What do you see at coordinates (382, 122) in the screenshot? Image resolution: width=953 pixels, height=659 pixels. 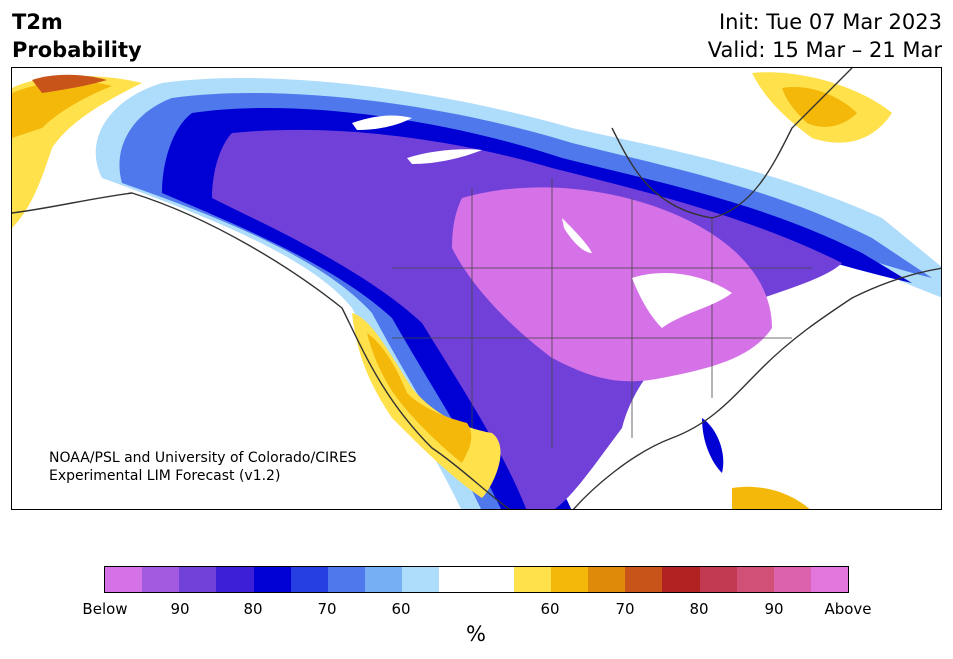 I see `great-bear-lake` at bounding box center [382, 122].